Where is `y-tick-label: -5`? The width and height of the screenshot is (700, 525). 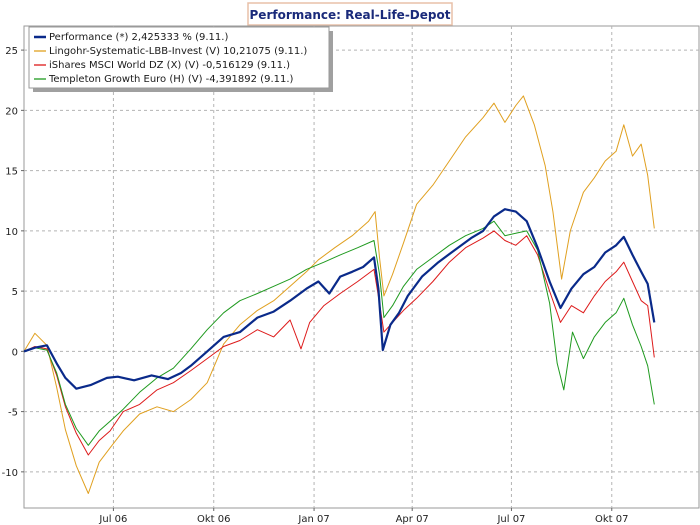
y-tick-label: -5 is located at coordinates (13, 413).